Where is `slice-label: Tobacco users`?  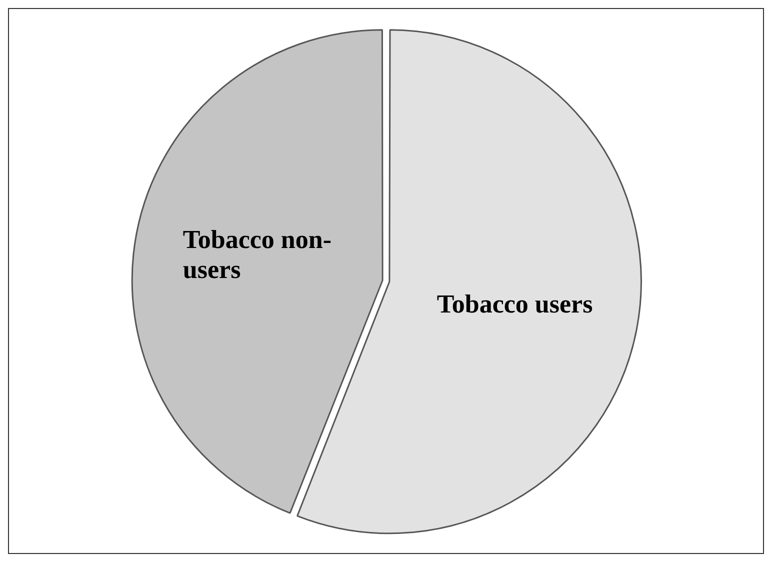 slice-label: Tobacco users is located at coordinates (514, 303).